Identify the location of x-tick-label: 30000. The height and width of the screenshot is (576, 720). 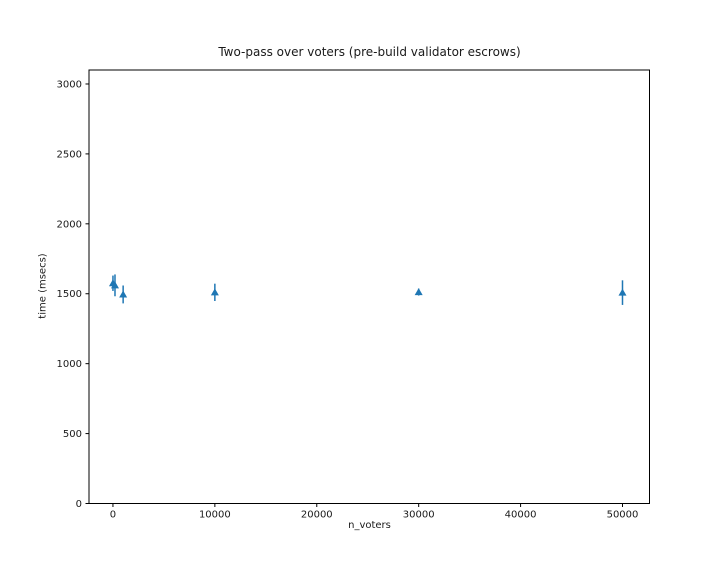
(419, 515).